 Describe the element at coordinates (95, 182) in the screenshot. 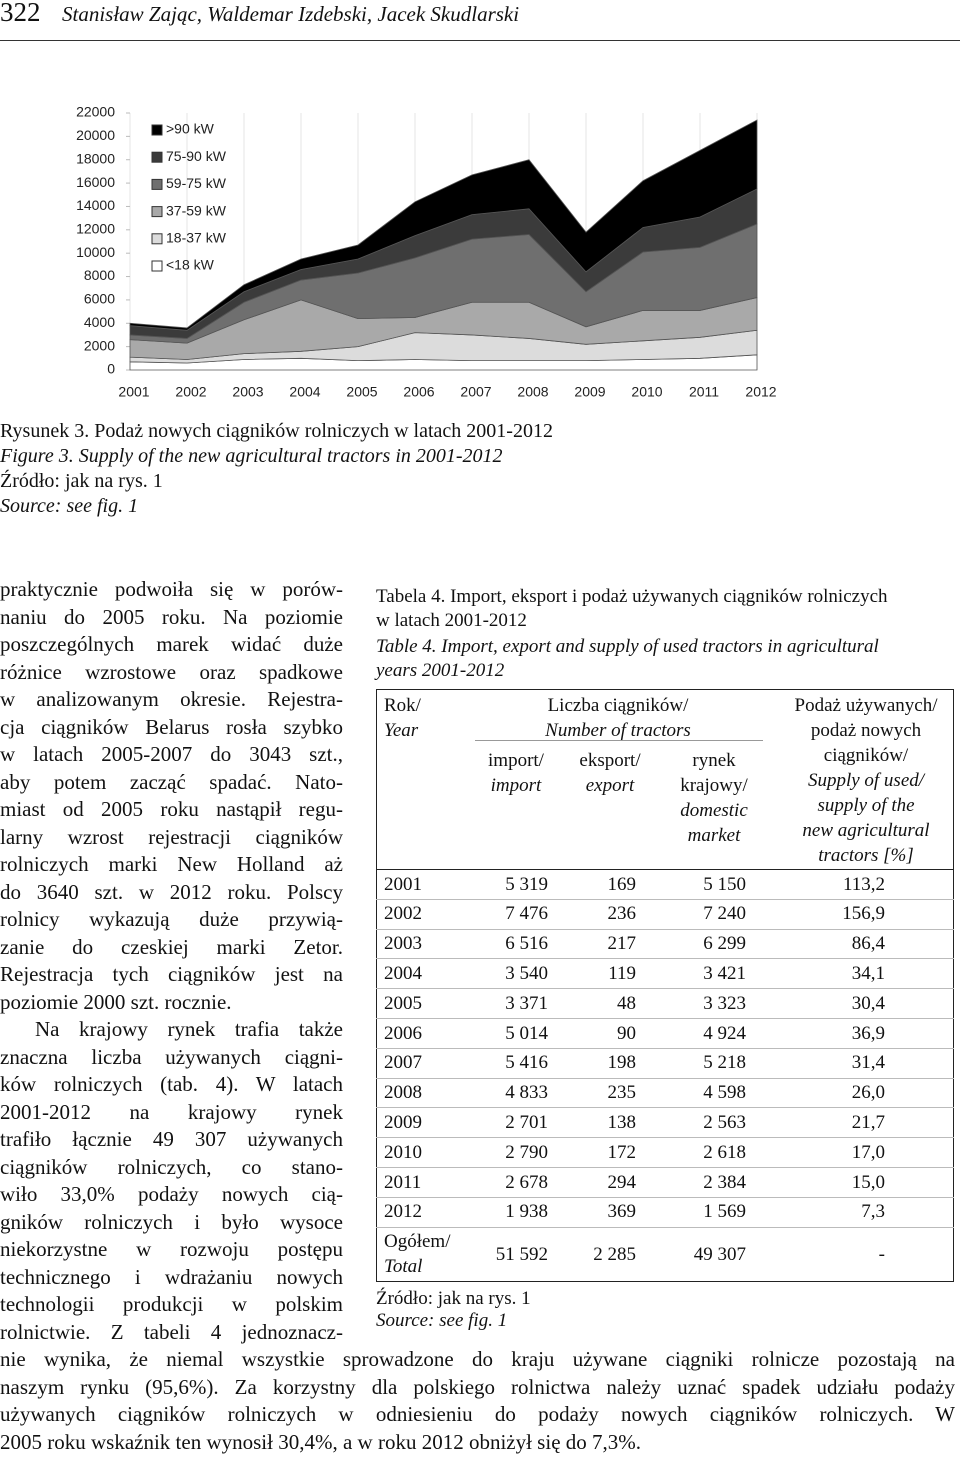

I see `y-tick-label: 16000` at that location.